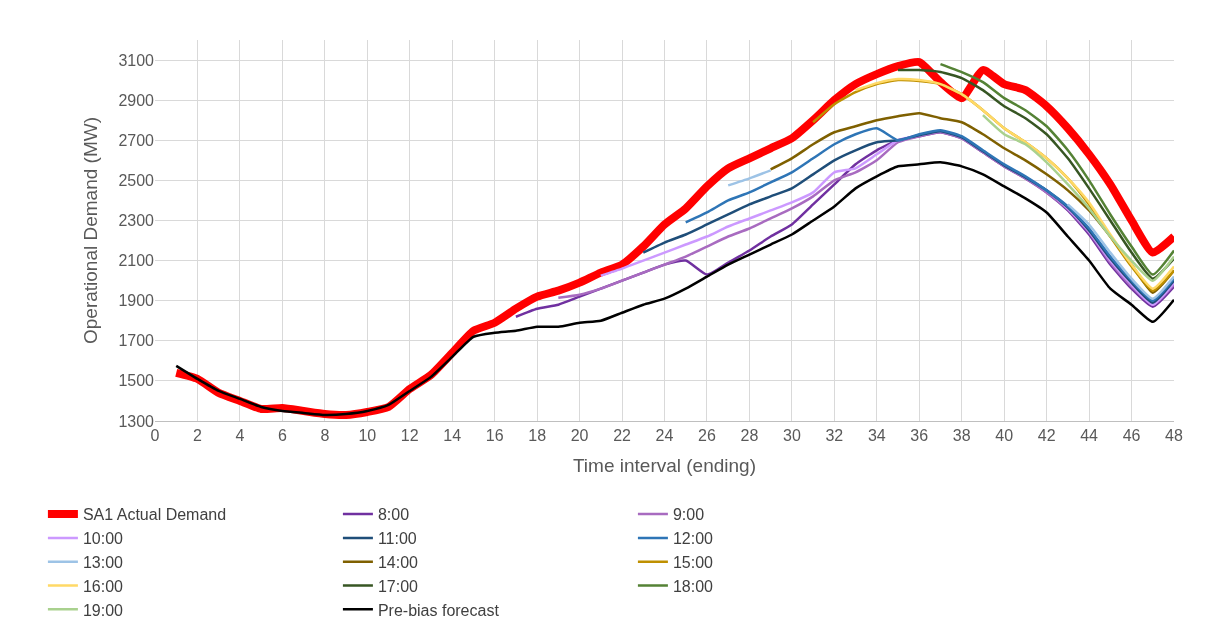 The image size is (1208, 638). Describe the element at coordinates (155, 436) in the screenshot. I see `x-tick-label: 0` at that location.